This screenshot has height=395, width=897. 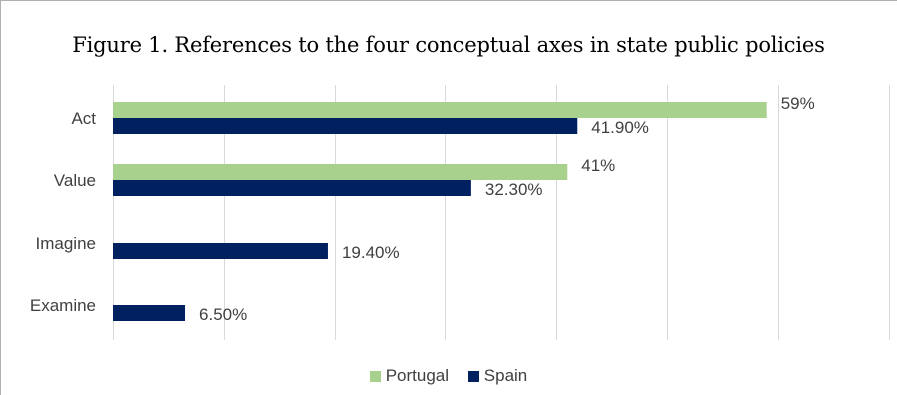 I want to click on data-label-spain-imagine: 19.40%, so click(x=371, y=252).